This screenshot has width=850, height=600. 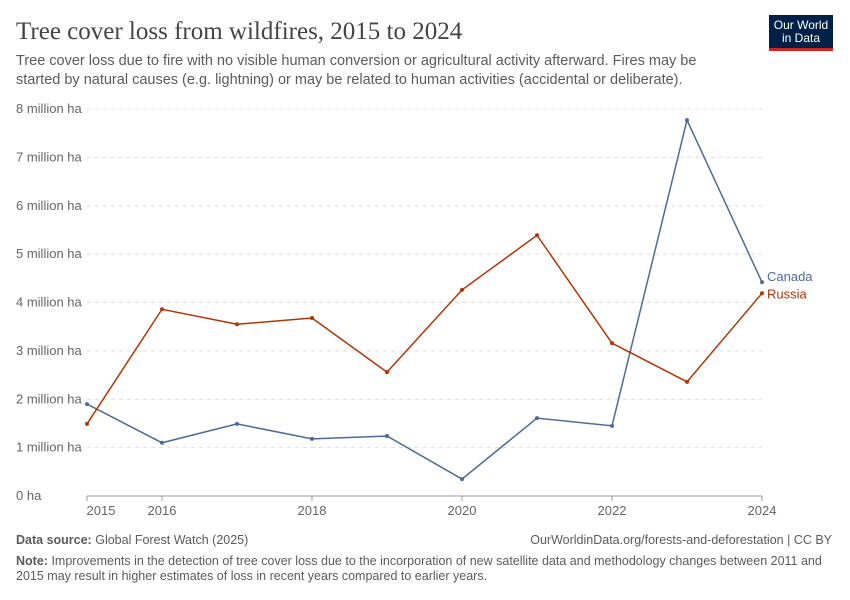 I want to click on y-tick-label: 3 million ha, so click(x=49, y=350).